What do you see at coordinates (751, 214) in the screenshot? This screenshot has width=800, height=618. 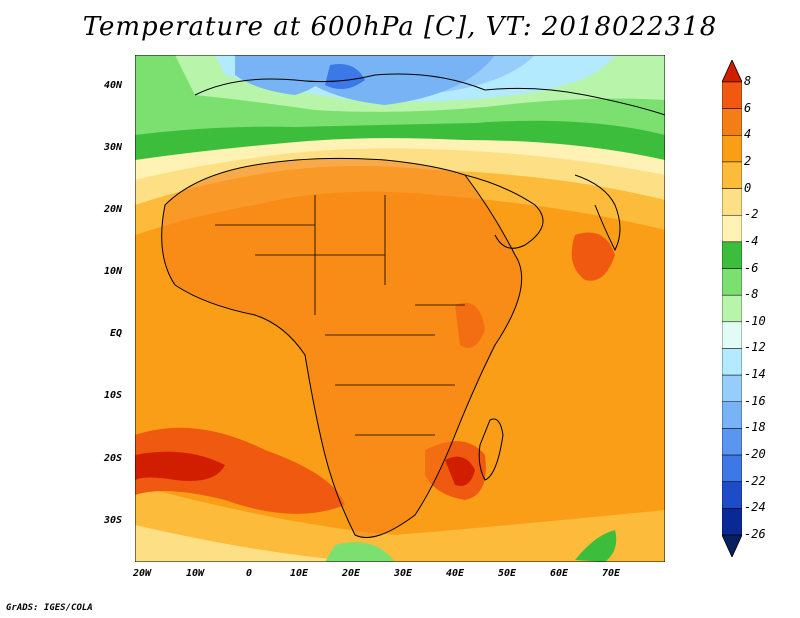 I see `colorbar-tick-label: -2` at bounding box center [751, 214].